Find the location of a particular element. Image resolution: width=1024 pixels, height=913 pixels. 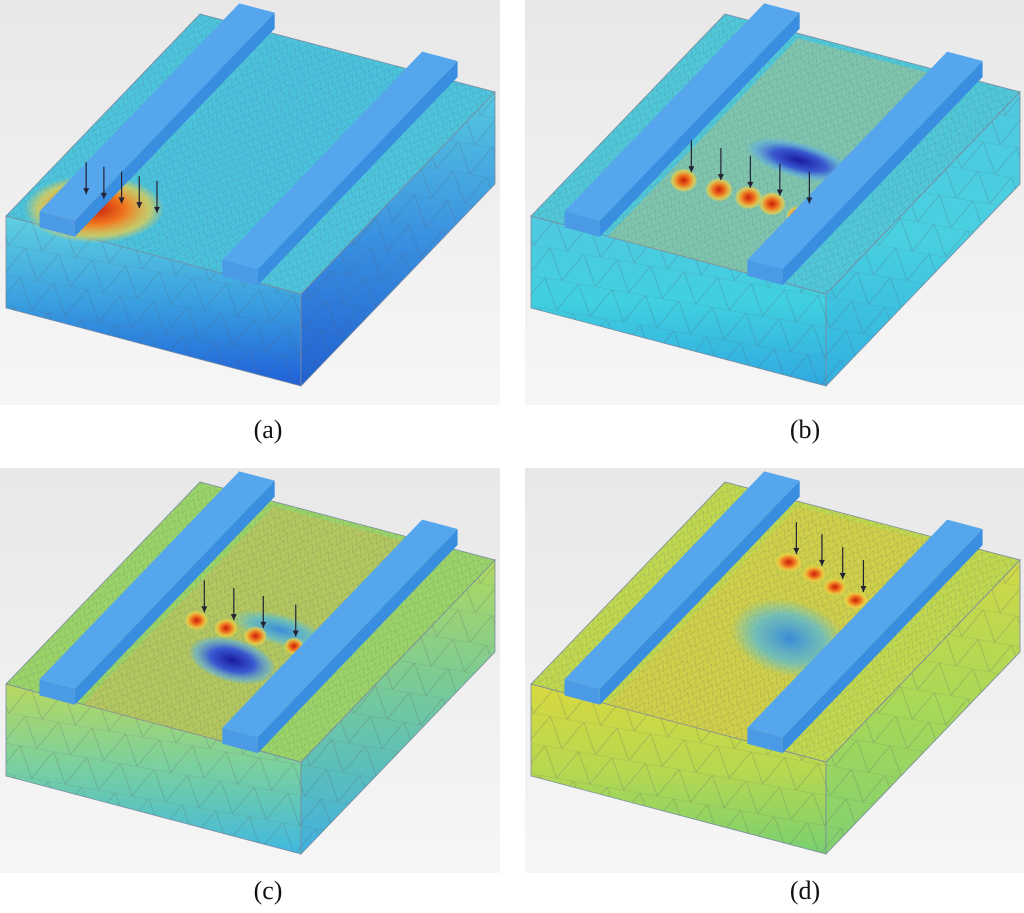

panel-label: (a) is located at coordinates (268, 429).